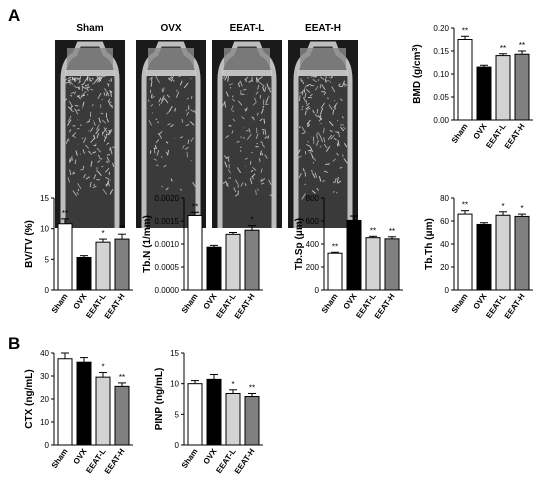 The image size is (550, 502). I want to click on significance-eeat-l: *, so click(102, 233).